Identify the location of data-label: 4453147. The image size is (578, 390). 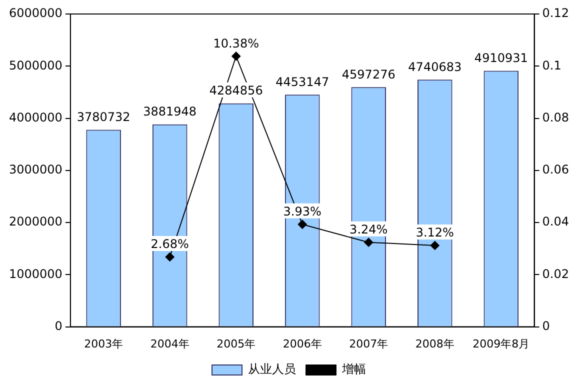
(303, 81).